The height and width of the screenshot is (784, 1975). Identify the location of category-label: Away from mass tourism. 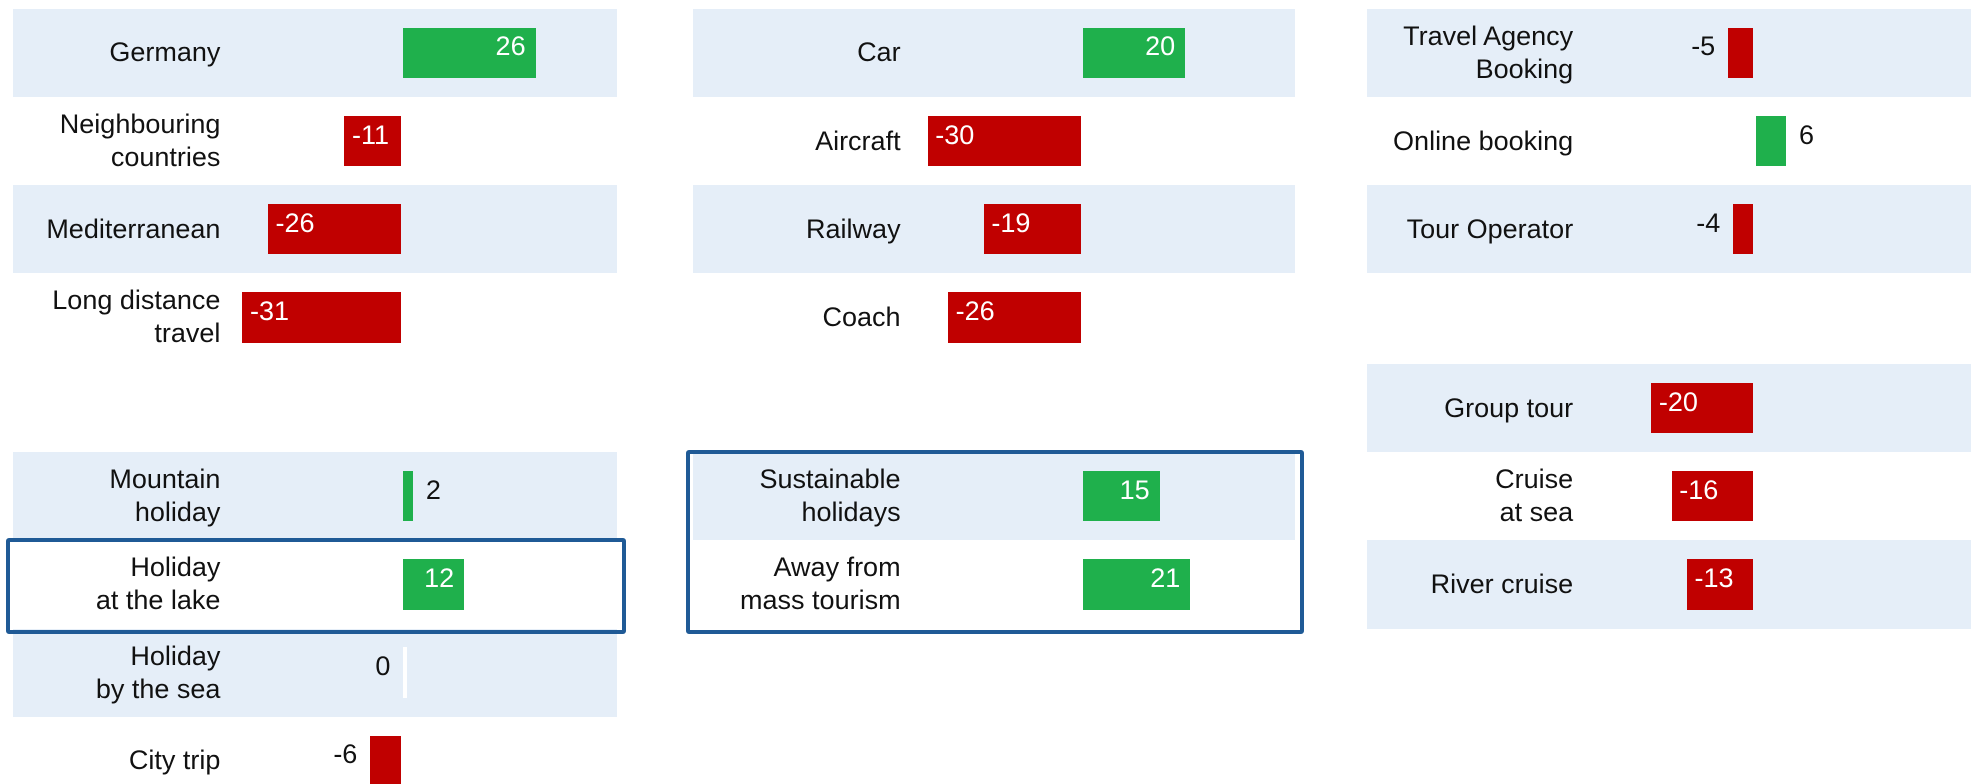
(820, 584).